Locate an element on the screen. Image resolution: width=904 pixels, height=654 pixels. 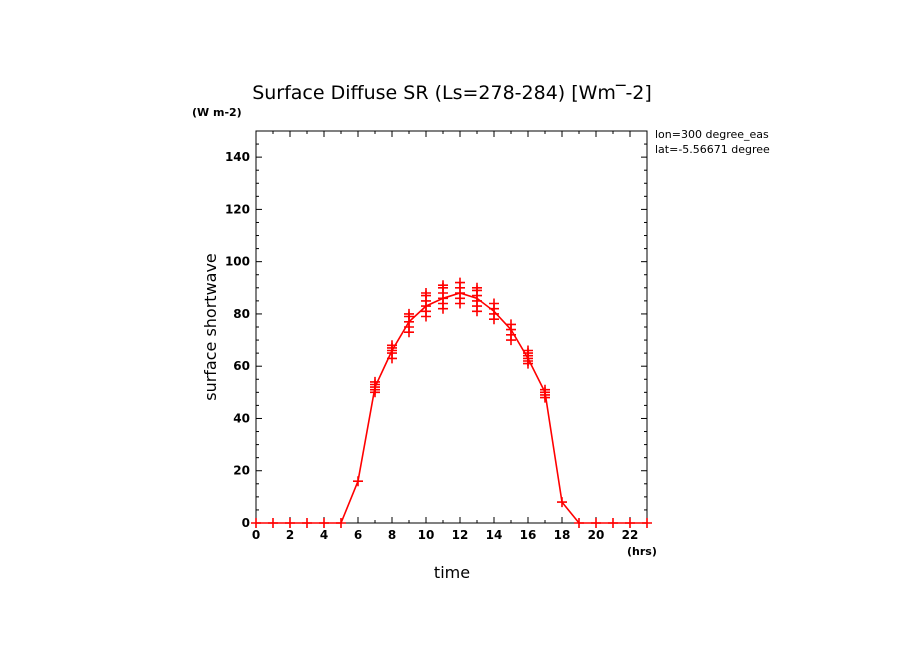
y-unit-label: (W m-2) is located at coordinates (217, 112).